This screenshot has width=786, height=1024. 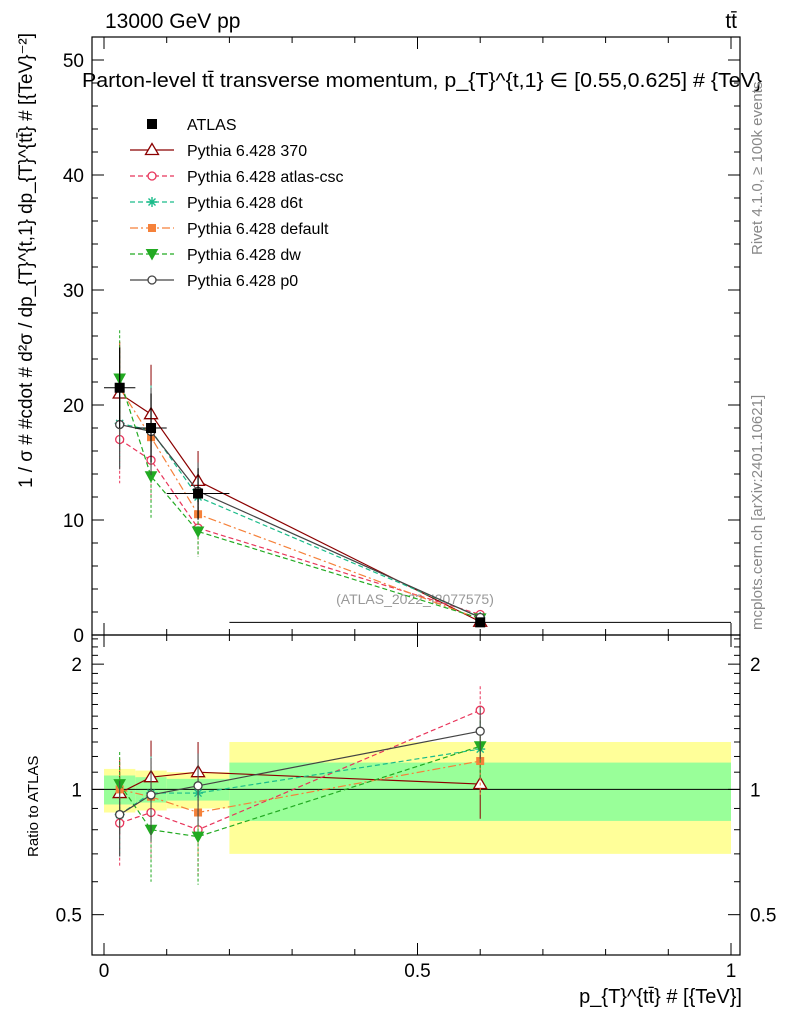 What do you see at coordinates (152, 124) in the screenshot?
I see `legend-atlas-marker` at bounding box center [152, 124].